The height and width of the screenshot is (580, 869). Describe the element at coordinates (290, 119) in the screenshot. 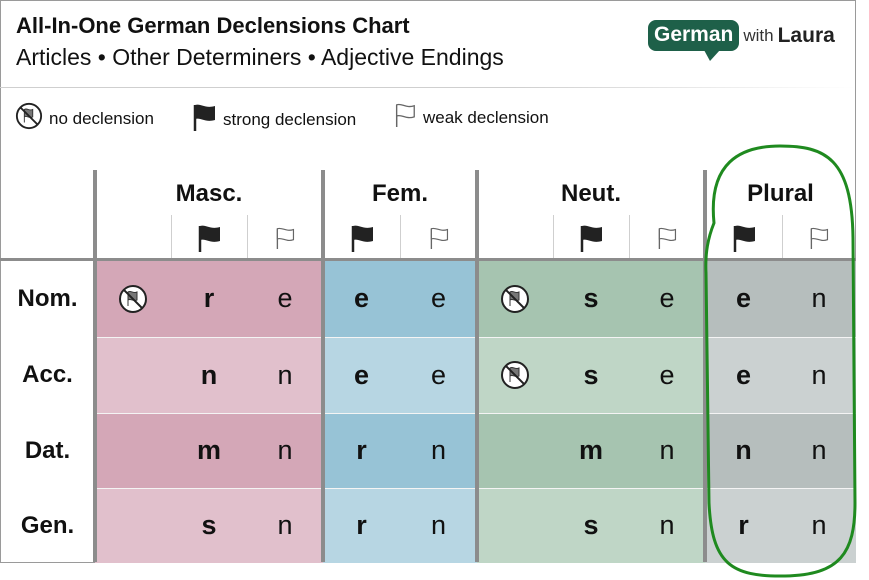

I see `legend-label: strong declension` at that location.